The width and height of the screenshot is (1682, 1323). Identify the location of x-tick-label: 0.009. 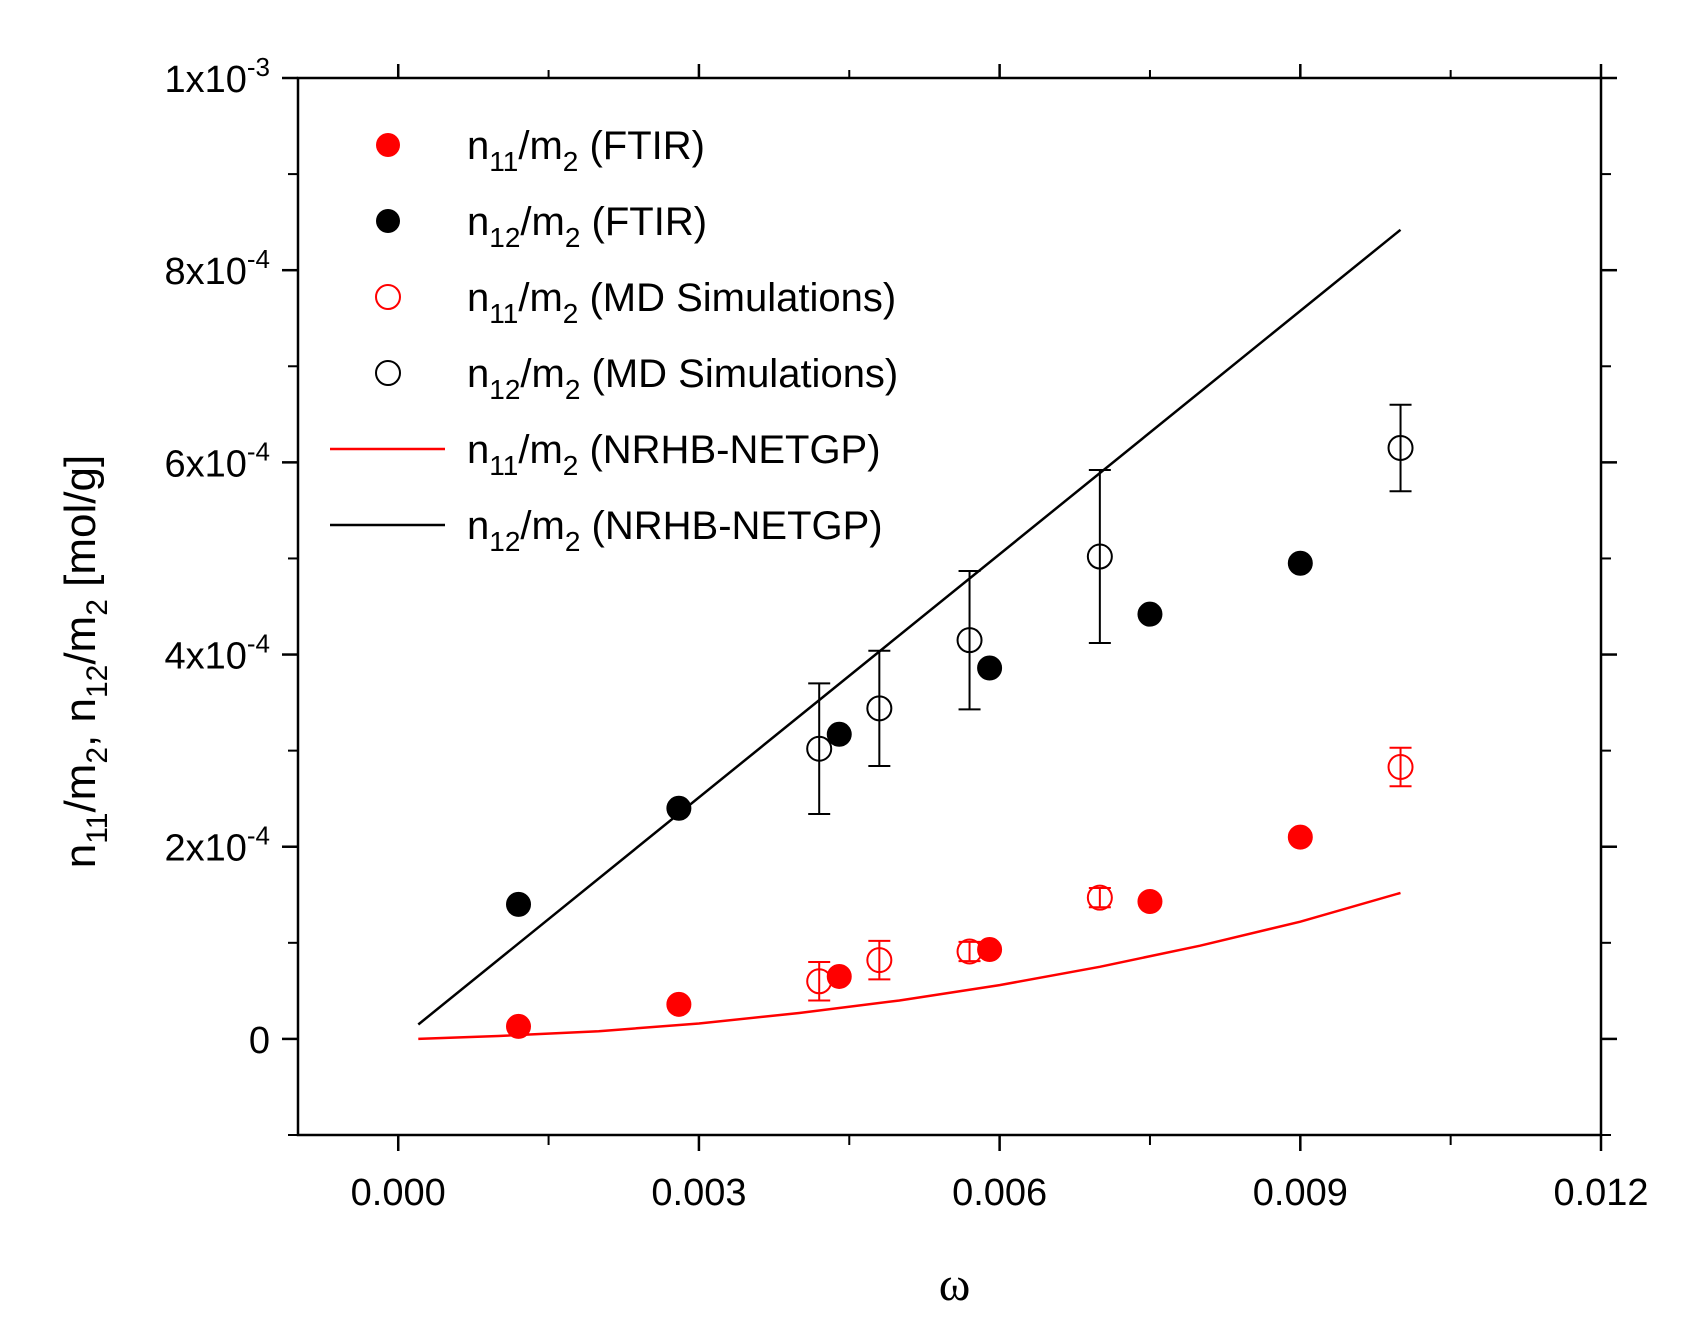
(1300, 1193).